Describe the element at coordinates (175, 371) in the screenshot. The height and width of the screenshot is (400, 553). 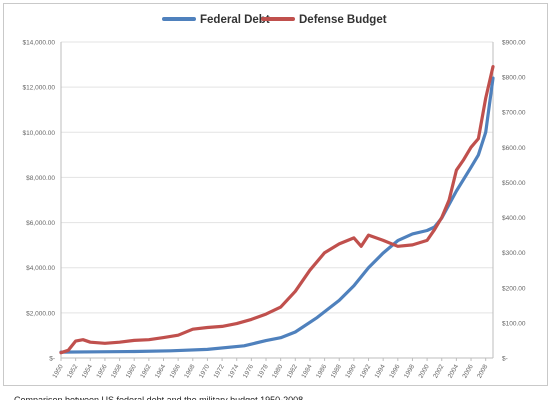
I see `x-tick-label: 1966` at that location.